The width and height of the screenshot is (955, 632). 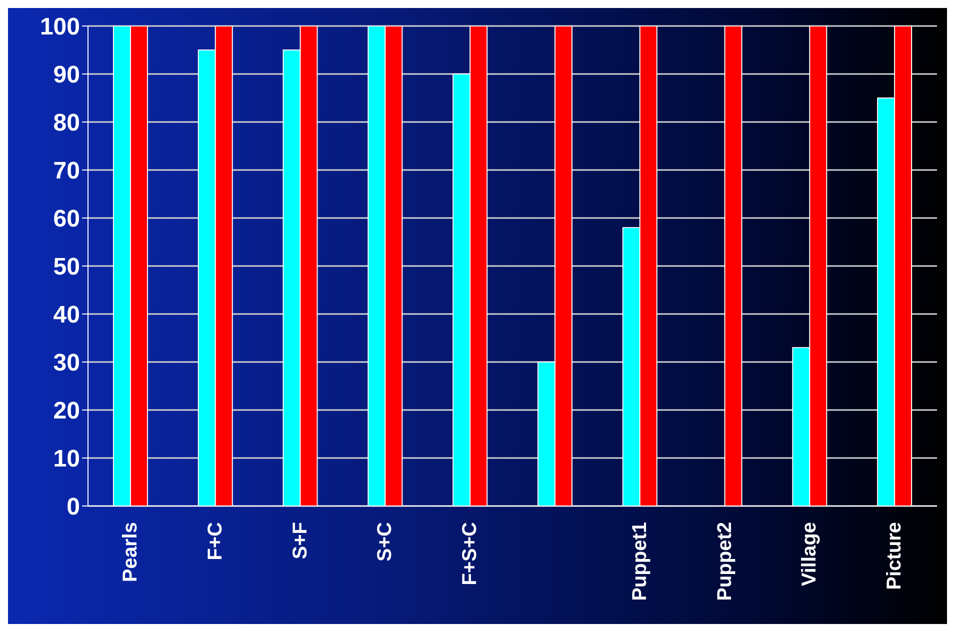 What do you see at coordinates (66, 315) in the screenshot?
I see `y-tick-label: 40` at bounding box center [66, 315].